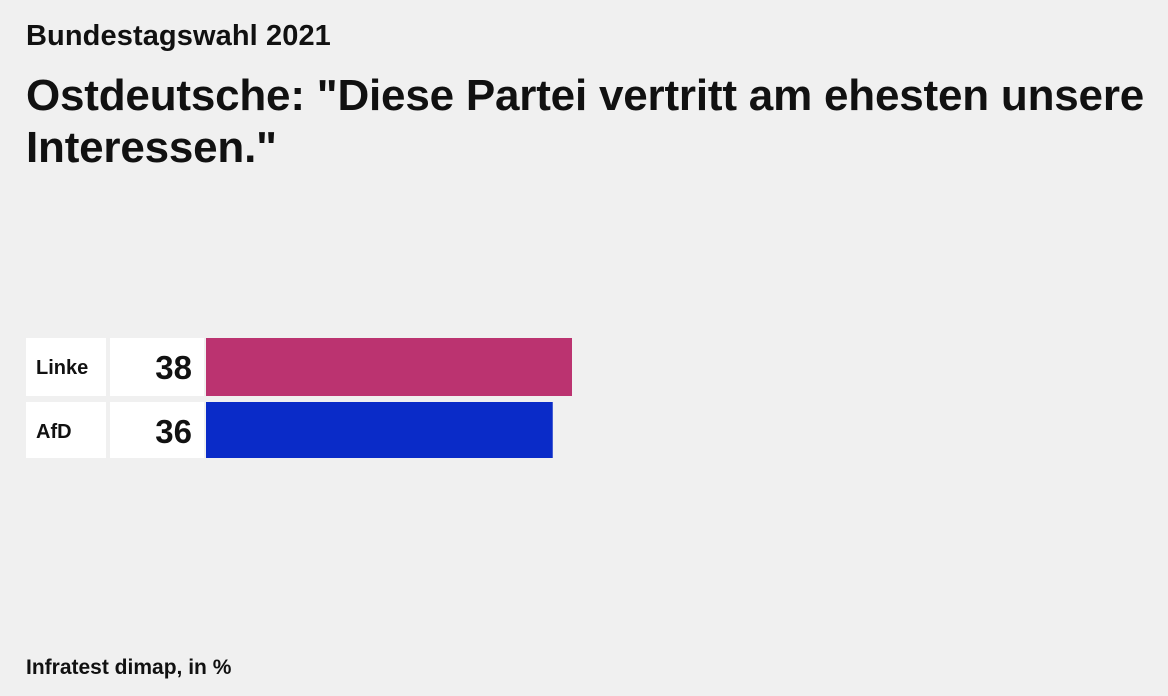  I want to click on value-label-cell-linke, so click(157, 367).